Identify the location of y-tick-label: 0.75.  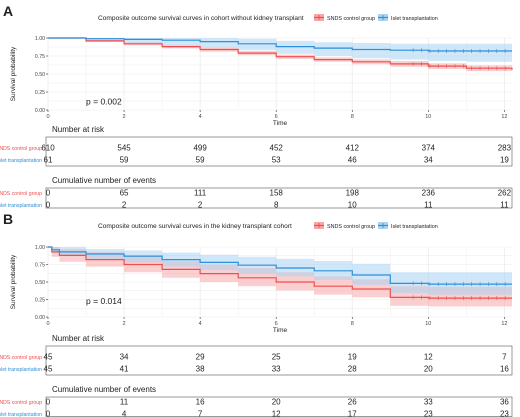
(40, 57).